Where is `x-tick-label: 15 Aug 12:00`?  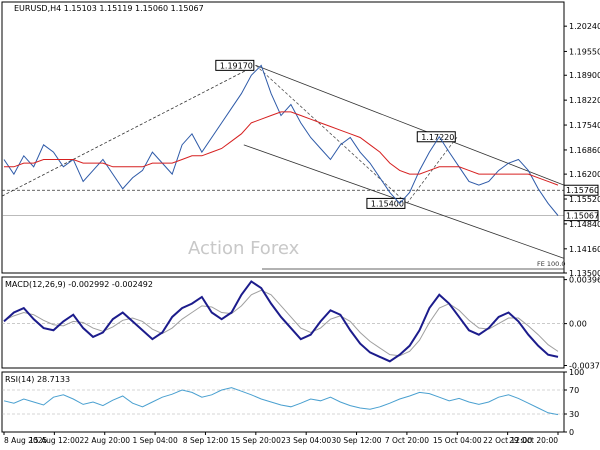
x-tick-label: 15 Aug 12:00 is located at coordinates (54, 440).